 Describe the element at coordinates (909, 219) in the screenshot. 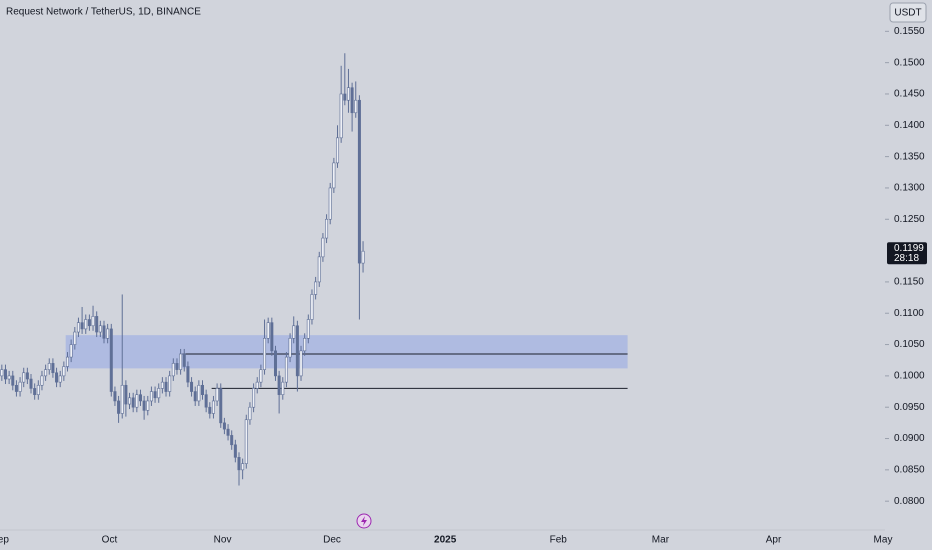

I see `y-tick-label: 0.1250` at that location.